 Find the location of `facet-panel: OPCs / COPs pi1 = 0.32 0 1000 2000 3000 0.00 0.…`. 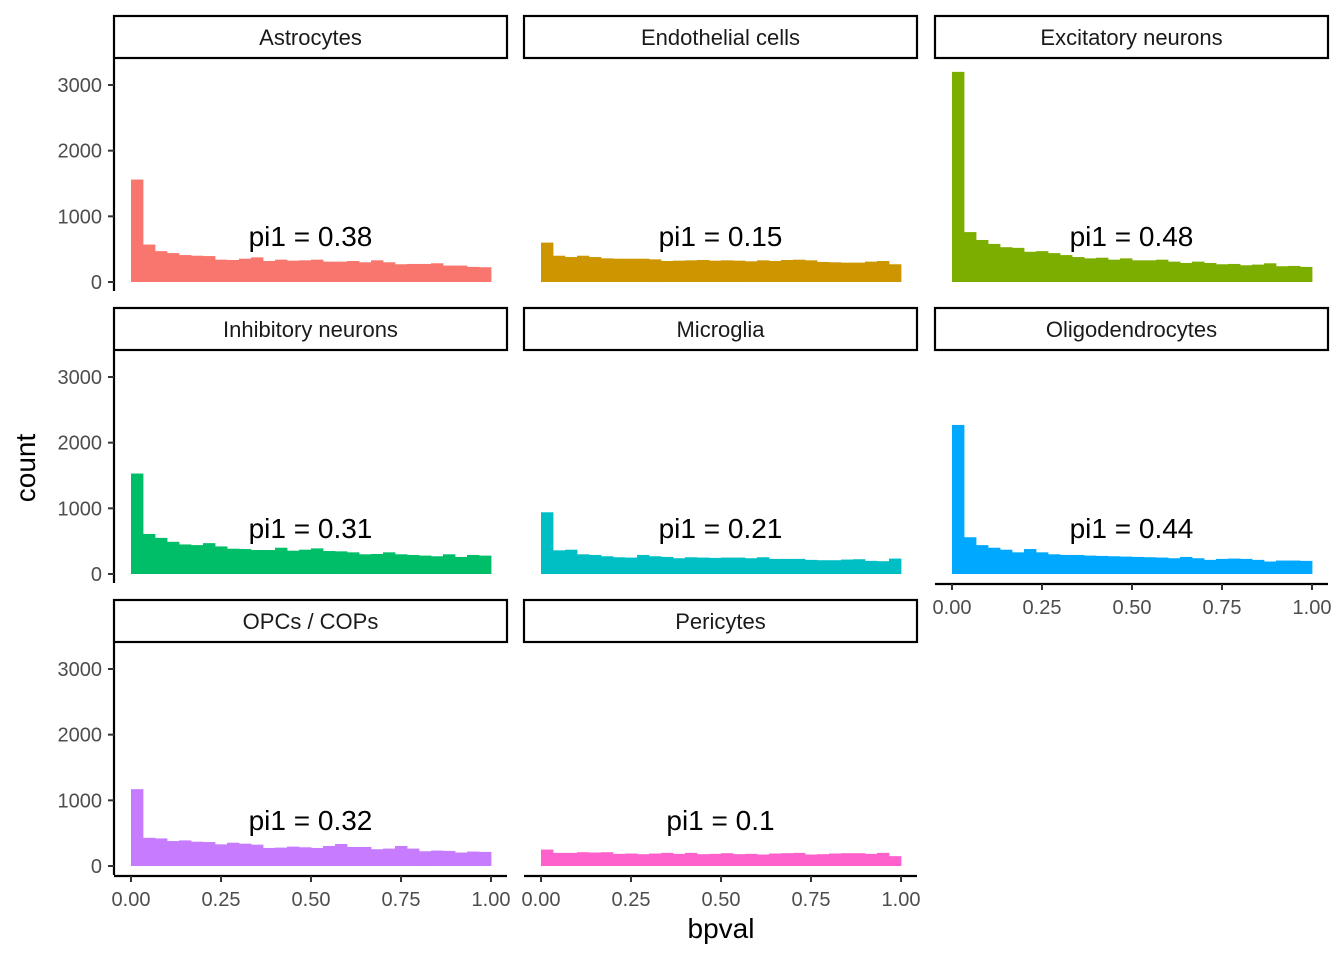

facet-panel: OPCs / COPs pi1 = 0.32 0 1000 2000 3000 0.00 0.… is located at coordinates (284, 754).